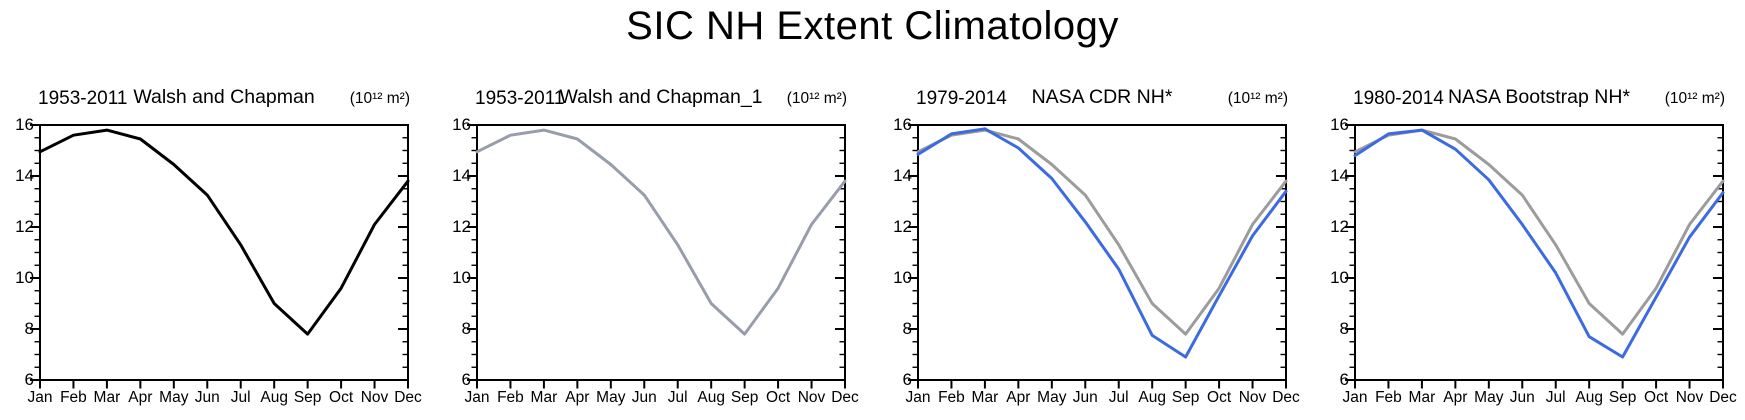 The image size is (1745, 420). What do you see at coordinates (661, 97) in the screenshot?
I see `panel-title: Walsh and Chapman_1` at bounding box center [661, 97].